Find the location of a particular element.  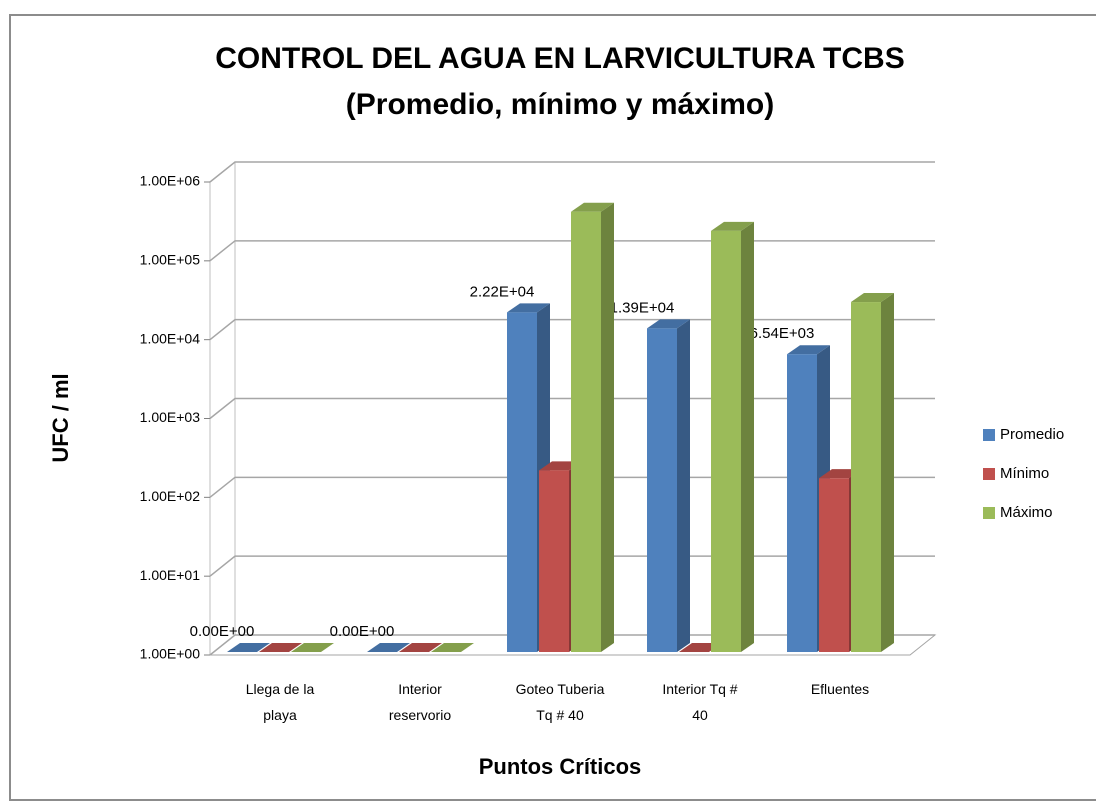

value-label: 1.39E+04 is located at coordinates (642, 307).